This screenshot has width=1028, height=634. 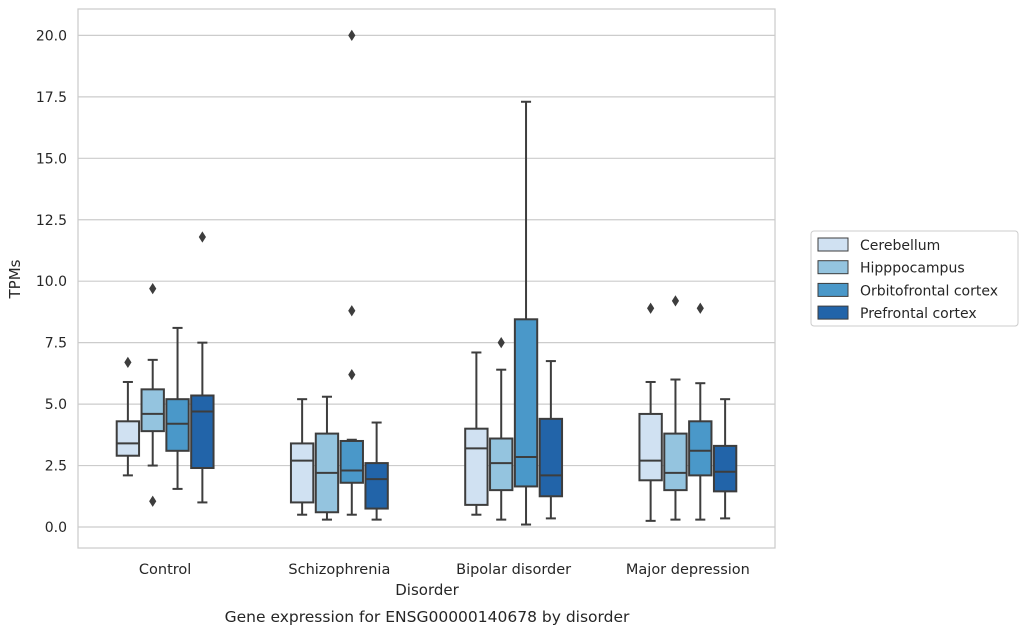 What do you see at coordinates (427, 590) in the screenshot?
I see `x-axis-label: Disorder` at bounding box center [427, 590].